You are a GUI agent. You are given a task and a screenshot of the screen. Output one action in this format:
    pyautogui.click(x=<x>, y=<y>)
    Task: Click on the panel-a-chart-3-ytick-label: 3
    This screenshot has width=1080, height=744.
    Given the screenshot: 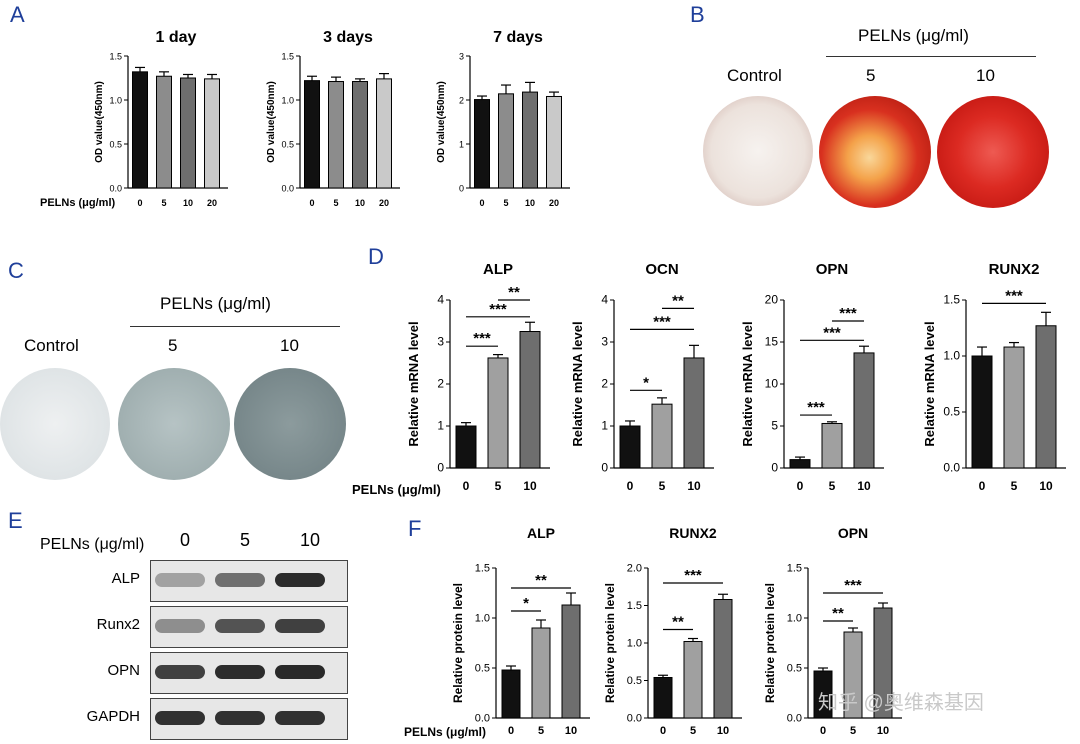 What is the action you would take?
    pyautogui.click(x=461, y=57)
    